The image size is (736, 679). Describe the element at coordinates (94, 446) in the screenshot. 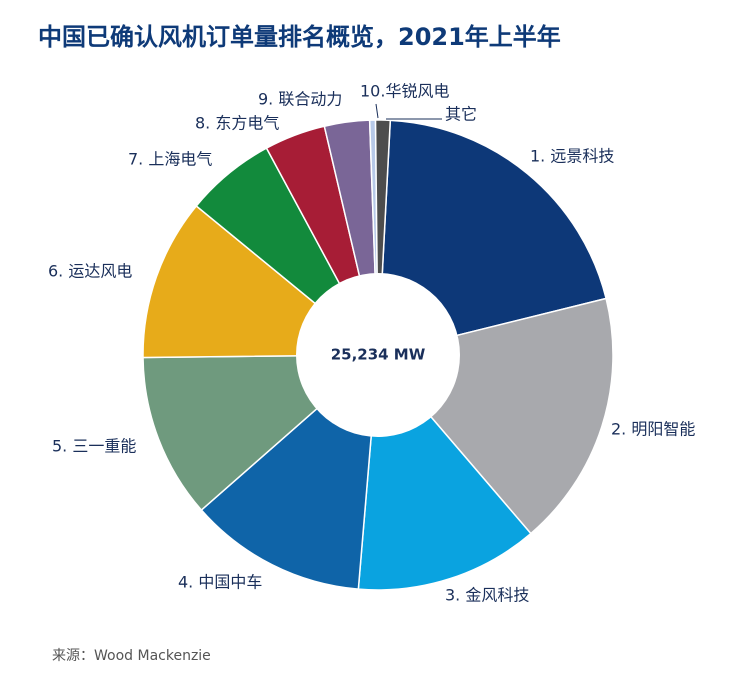

I see `slice-label: 5. 三一重能` at that location.